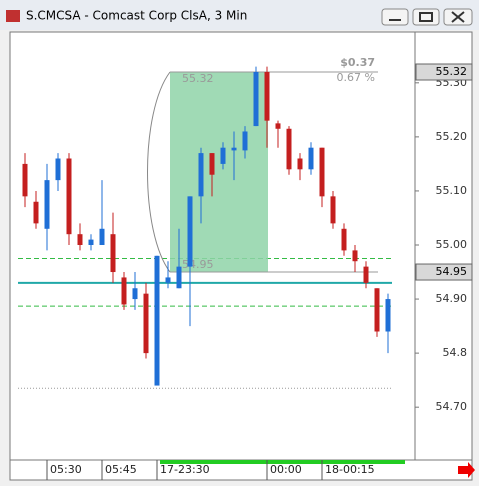  I want to click on y-tick-label: 55.00, so click(452, 244).